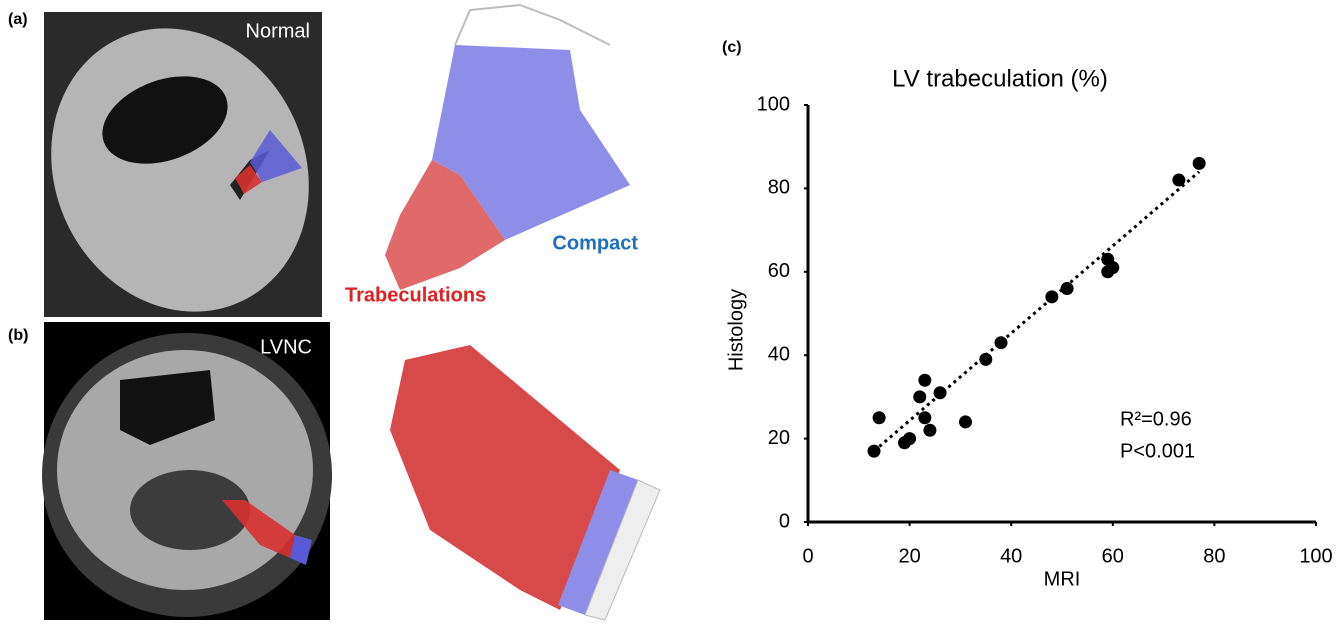  What do you see at coordinates (909, 556) in the screenshot?
I see `x-tick-label: 20` at bounding box center [909, 556].